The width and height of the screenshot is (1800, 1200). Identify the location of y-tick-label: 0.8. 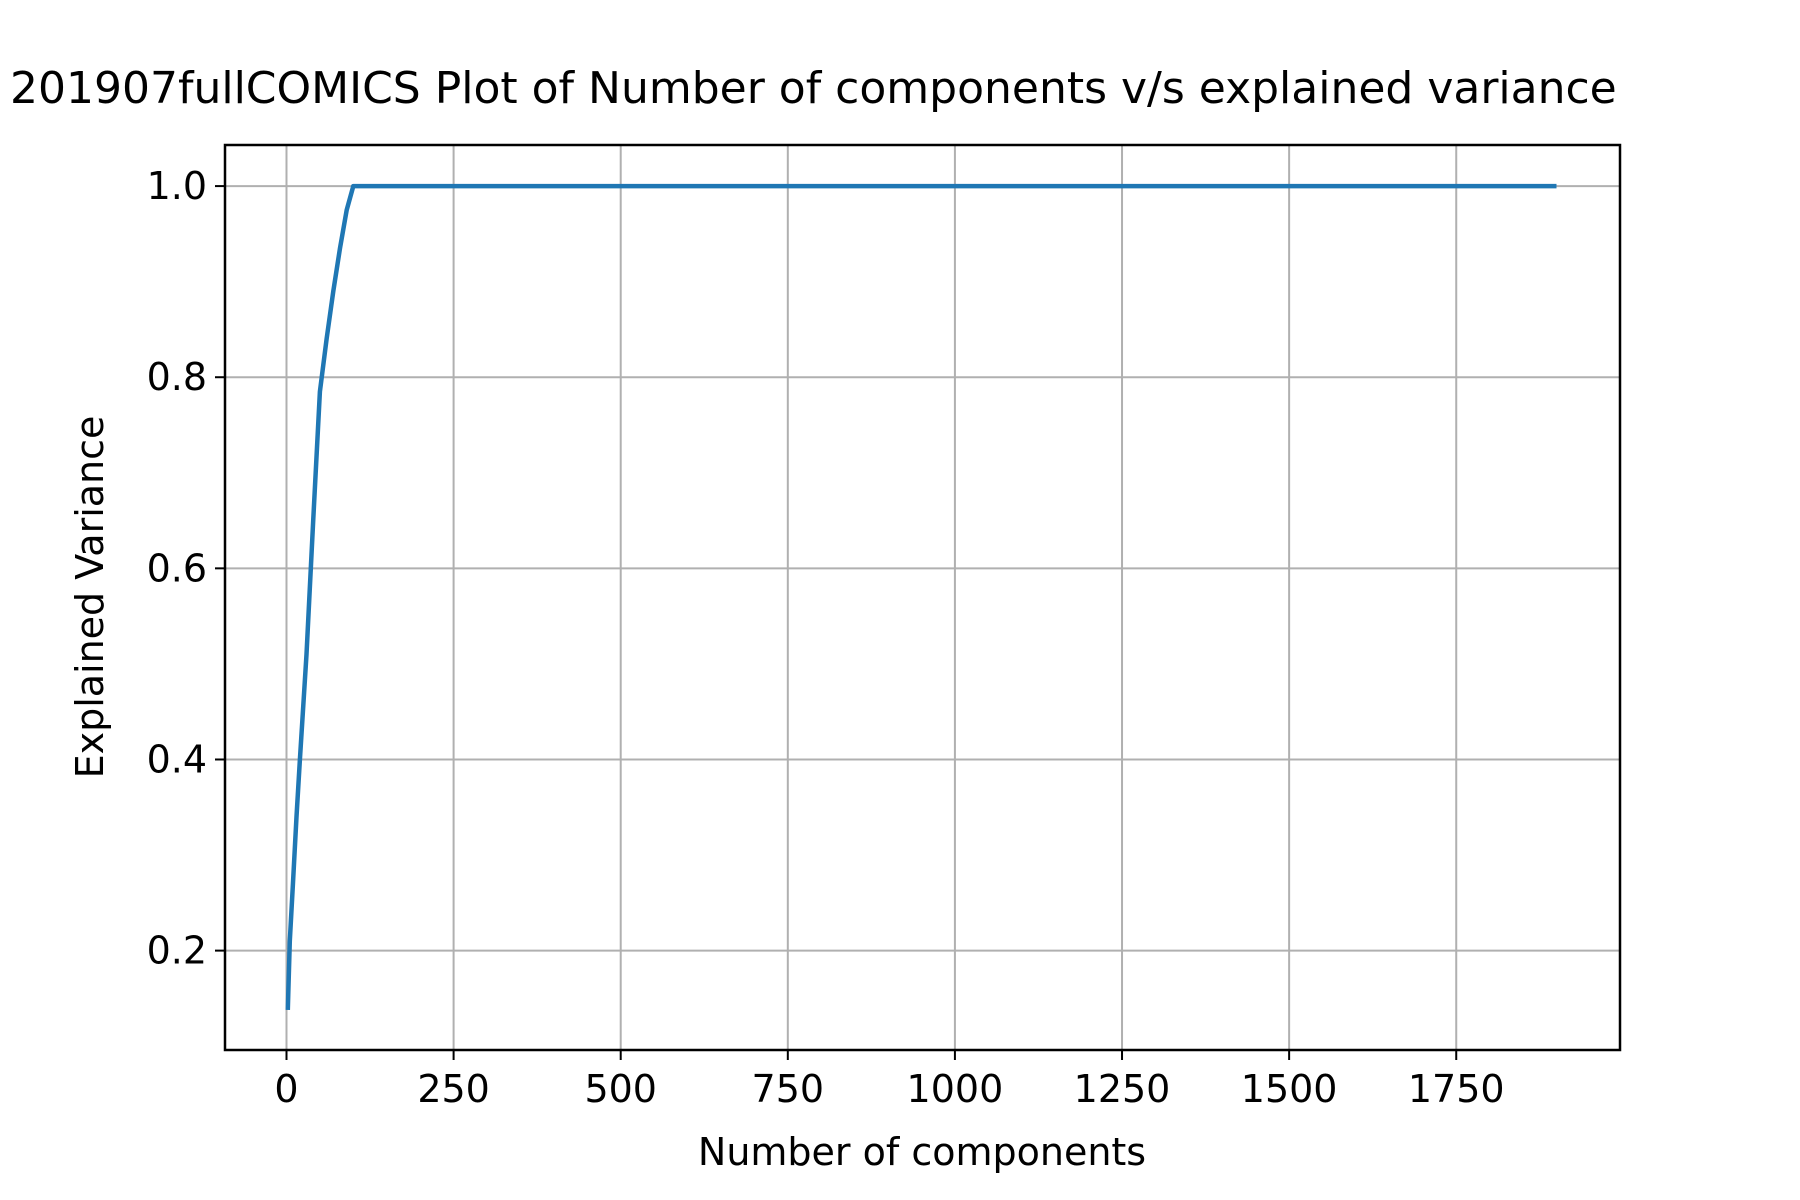
(177, 377).